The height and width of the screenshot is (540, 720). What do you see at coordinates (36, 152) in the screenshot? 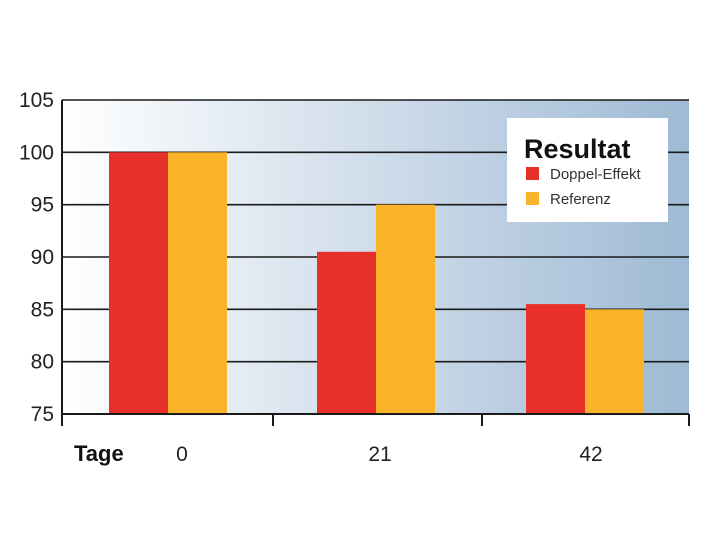
I see `y-tick-label-100: 100` at bounding box center [36, 152].